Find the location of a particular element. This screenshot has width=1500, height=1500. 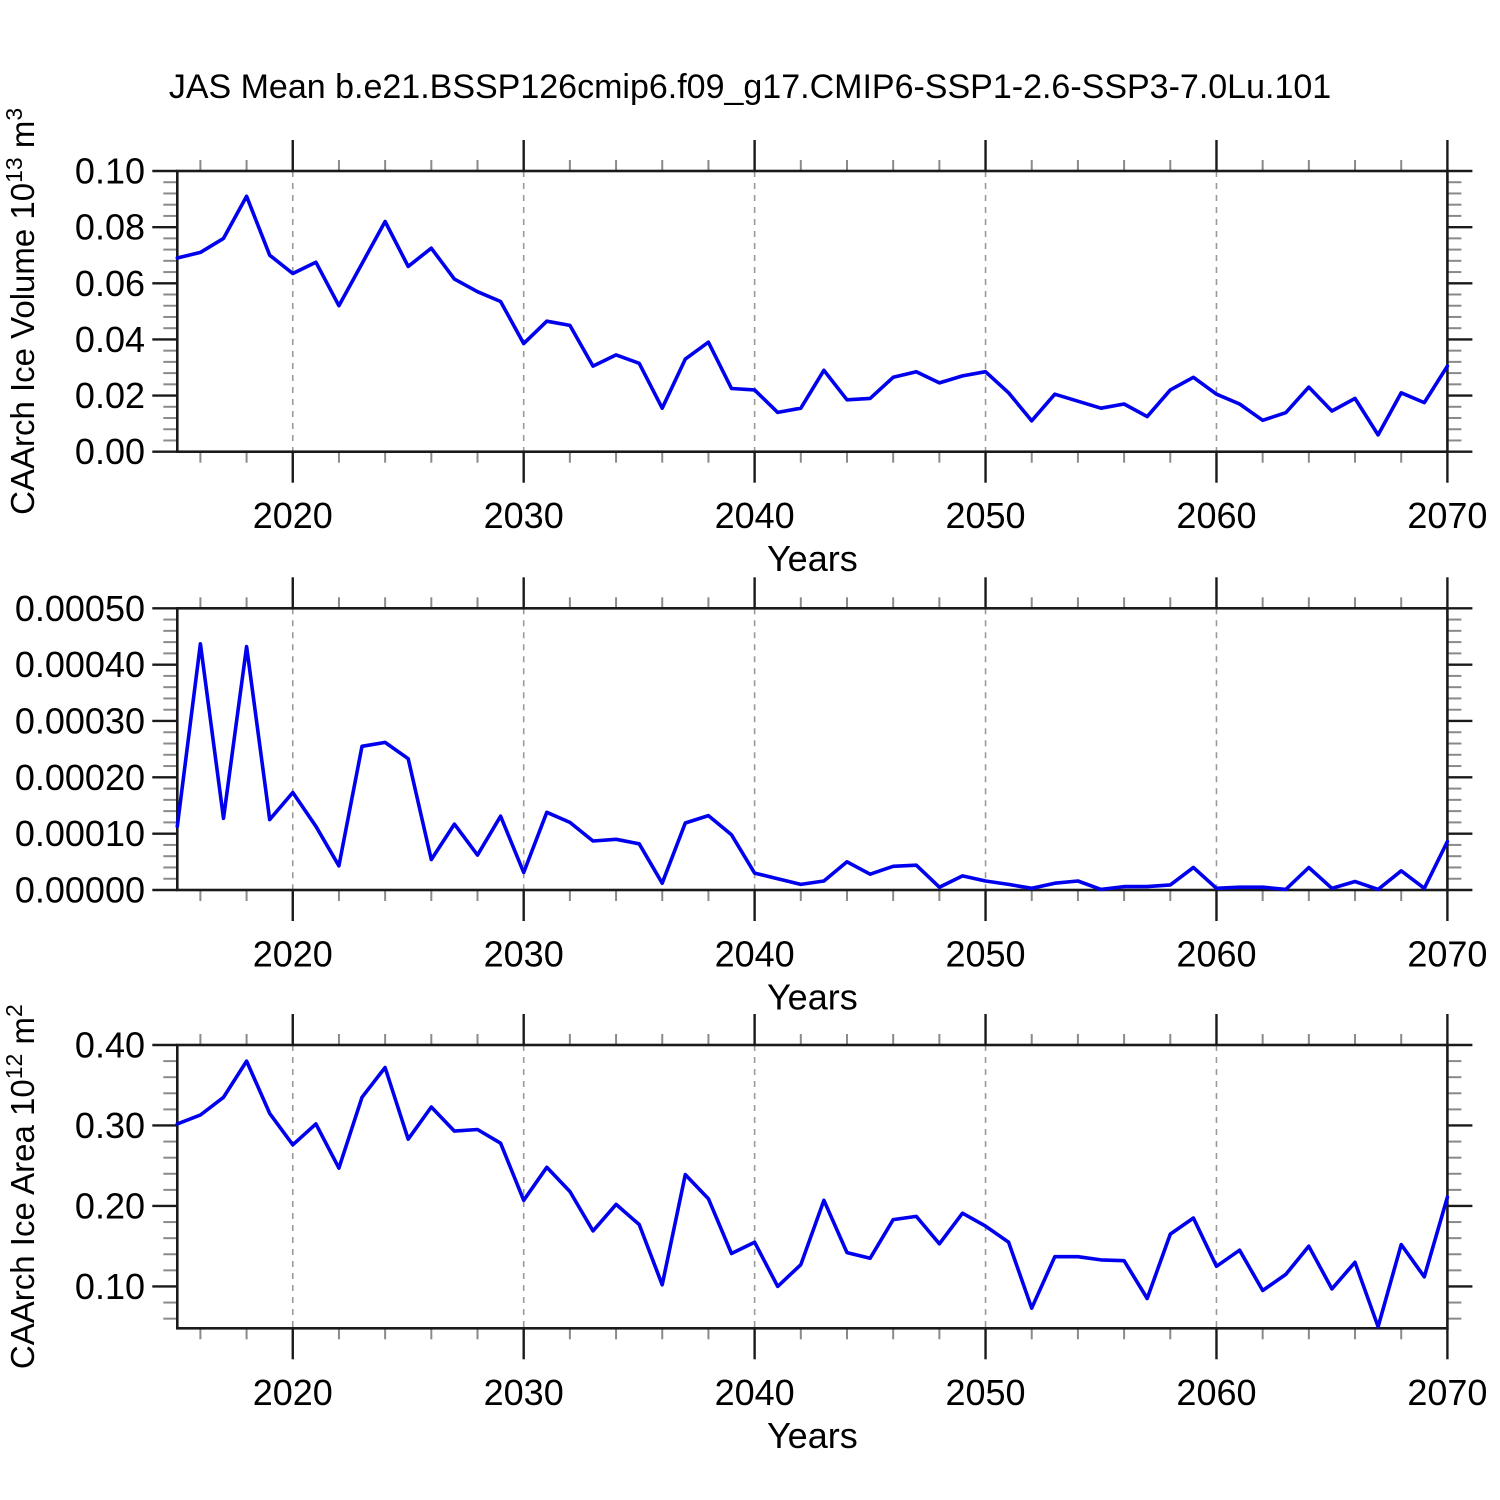

y-tick-label: 0.06 is located at coordinates (110, 283).